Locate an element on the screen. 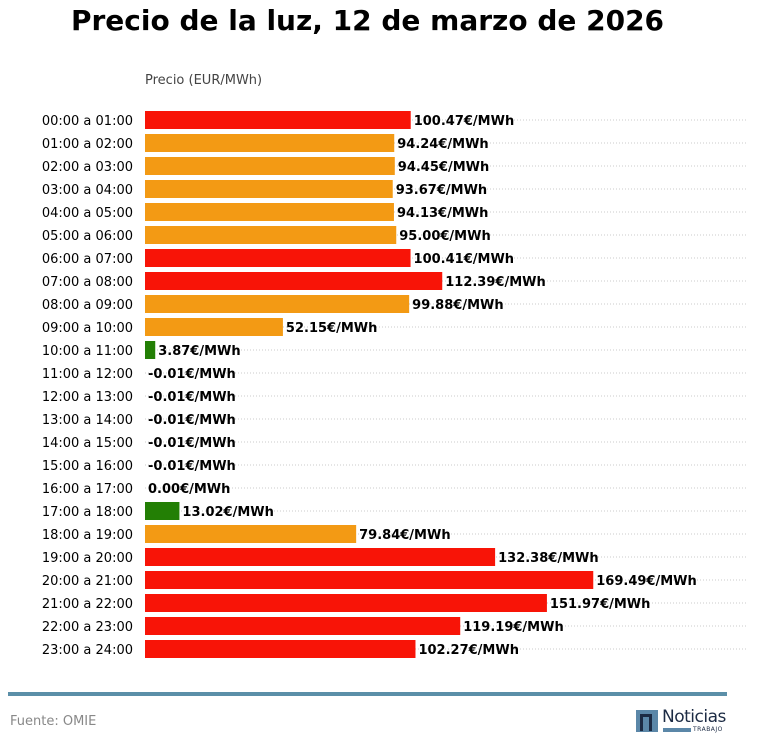 The width and height of the screenshot is (758, 755). value-label: 93.67€/MWh is located at coordinates (441, 190).